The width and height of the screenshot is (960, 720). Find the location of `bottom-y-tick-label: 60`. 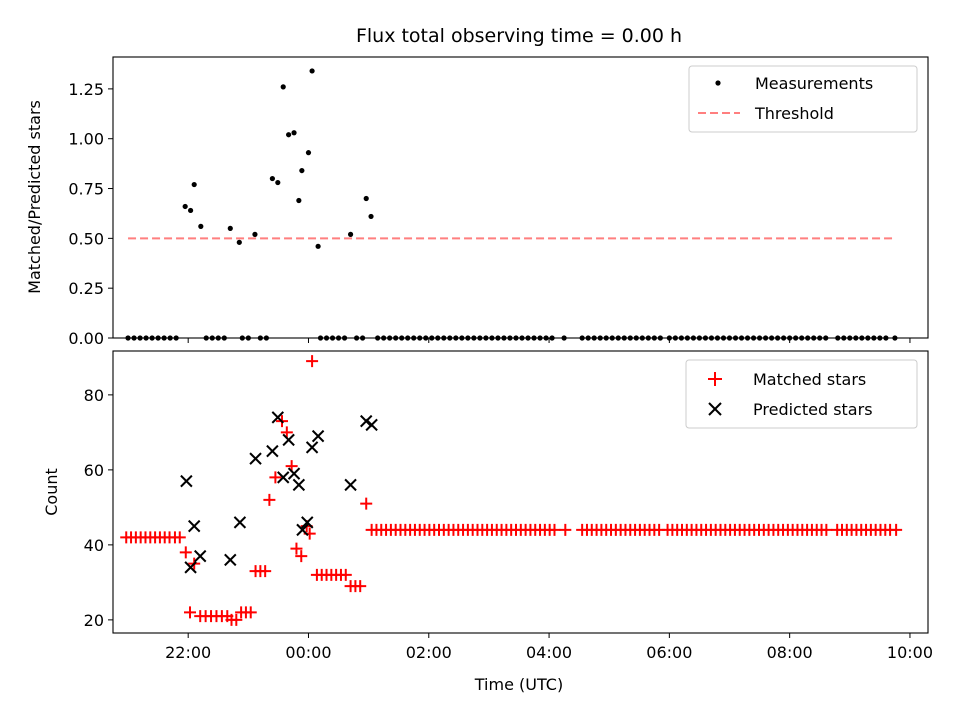

bottom-y-tick-label: 60 is located at coordinates (94, 470).